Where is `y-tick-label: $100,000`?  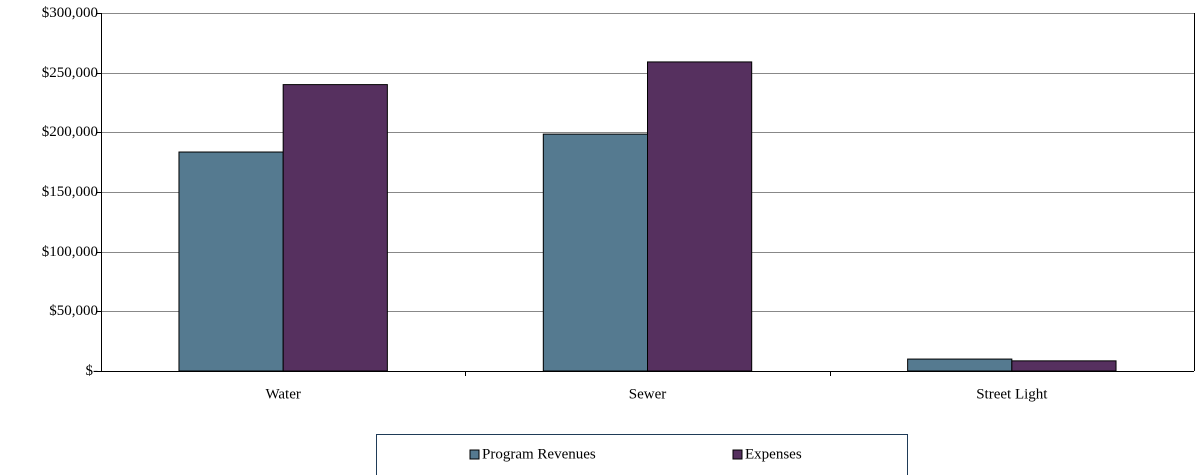
y-tick-label: $100,000 is located at coordinates (70, 252).